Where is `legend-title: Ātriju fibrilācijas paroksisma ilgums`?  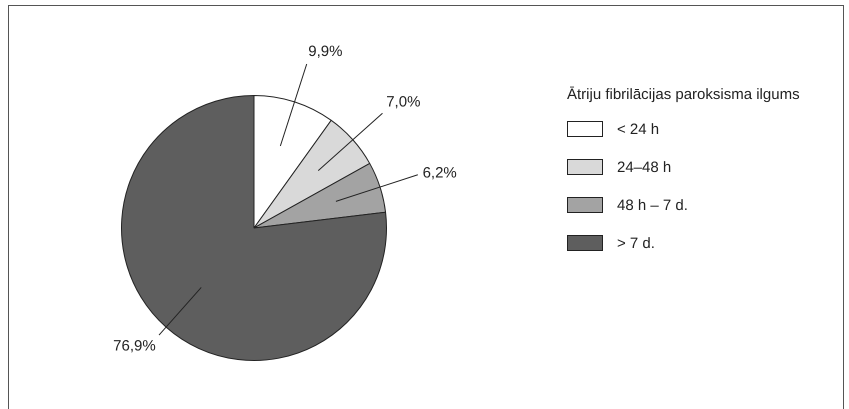
legend-title: Ātriju fibrilācijas paroksisma ilgums is located at coordinates (684, 95).